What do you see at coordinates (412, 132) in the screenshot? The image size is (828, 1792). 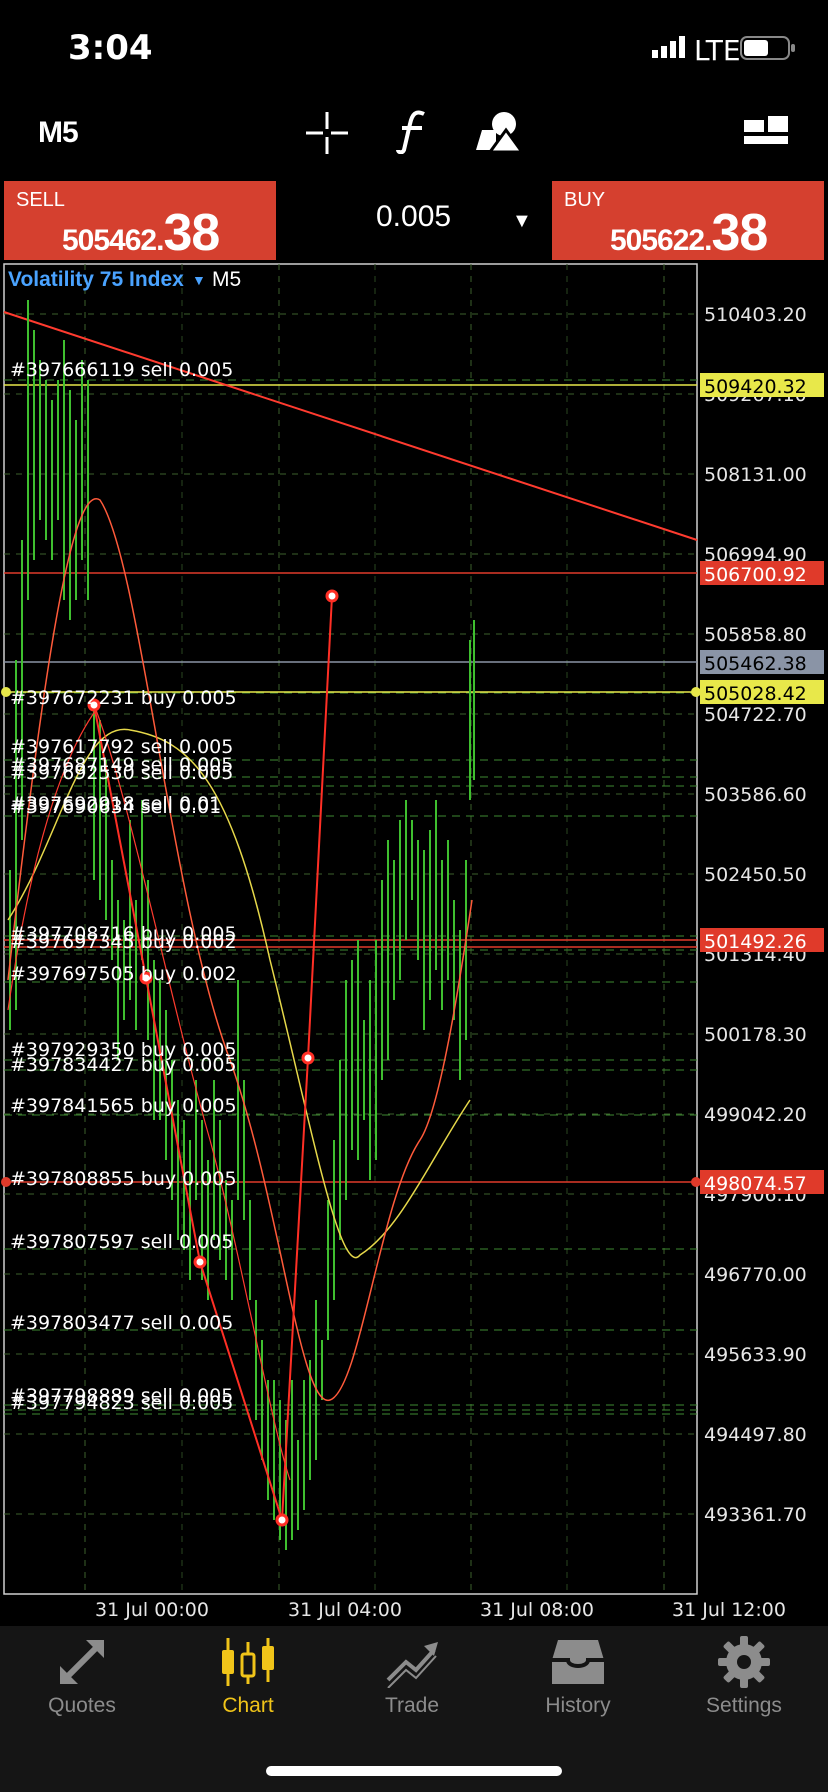 I see `function-icon` at bounding box center [412, 132].